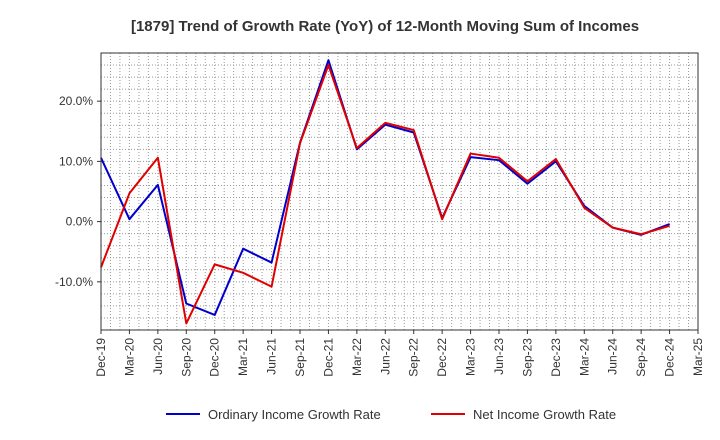  Describe the element at coordinates (584, 357) in the screenshot. I see `x-tick-label: Mar-24` at that location.